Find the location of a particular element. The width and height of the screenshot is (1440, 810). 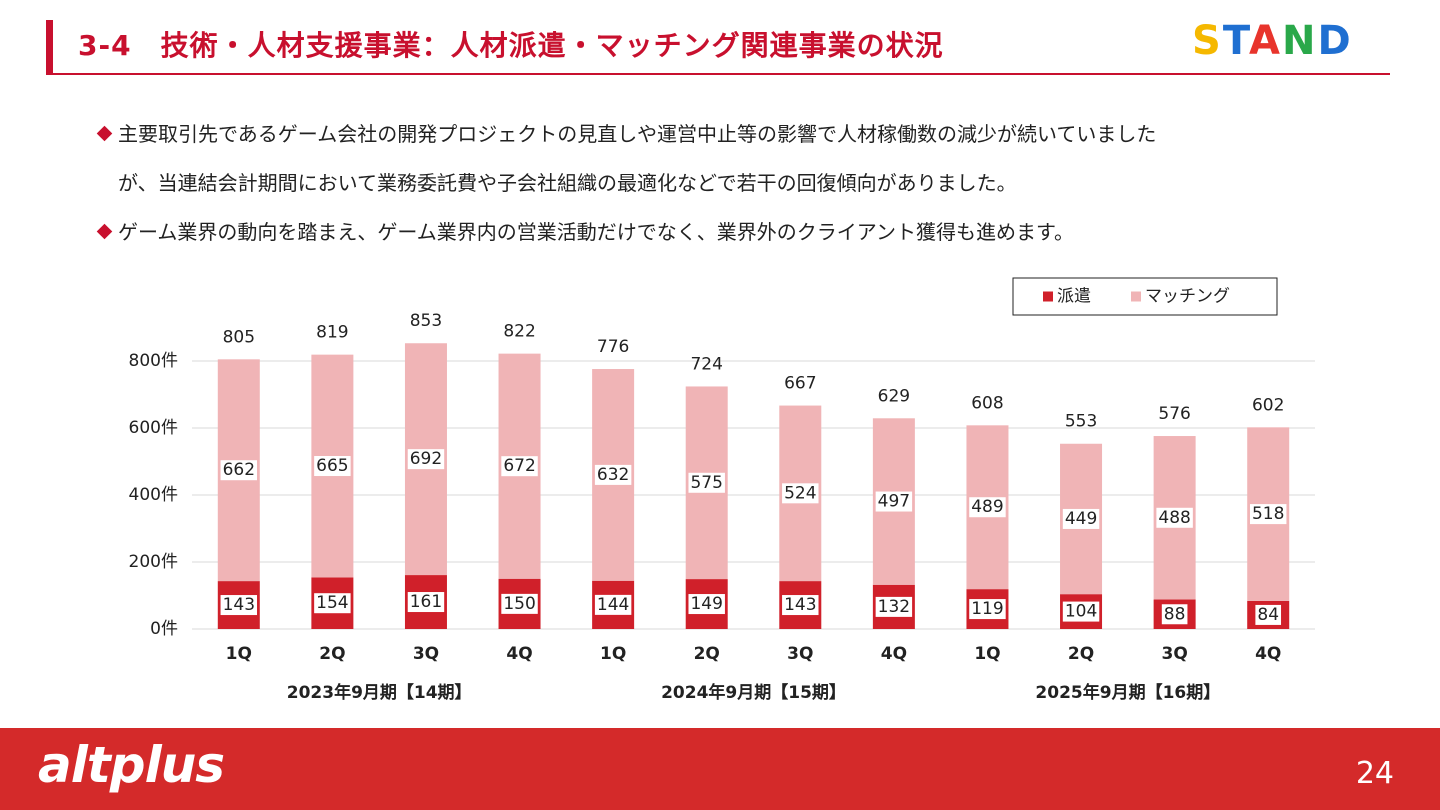

value-label-text: 497 is located at coordinates (894, 502).